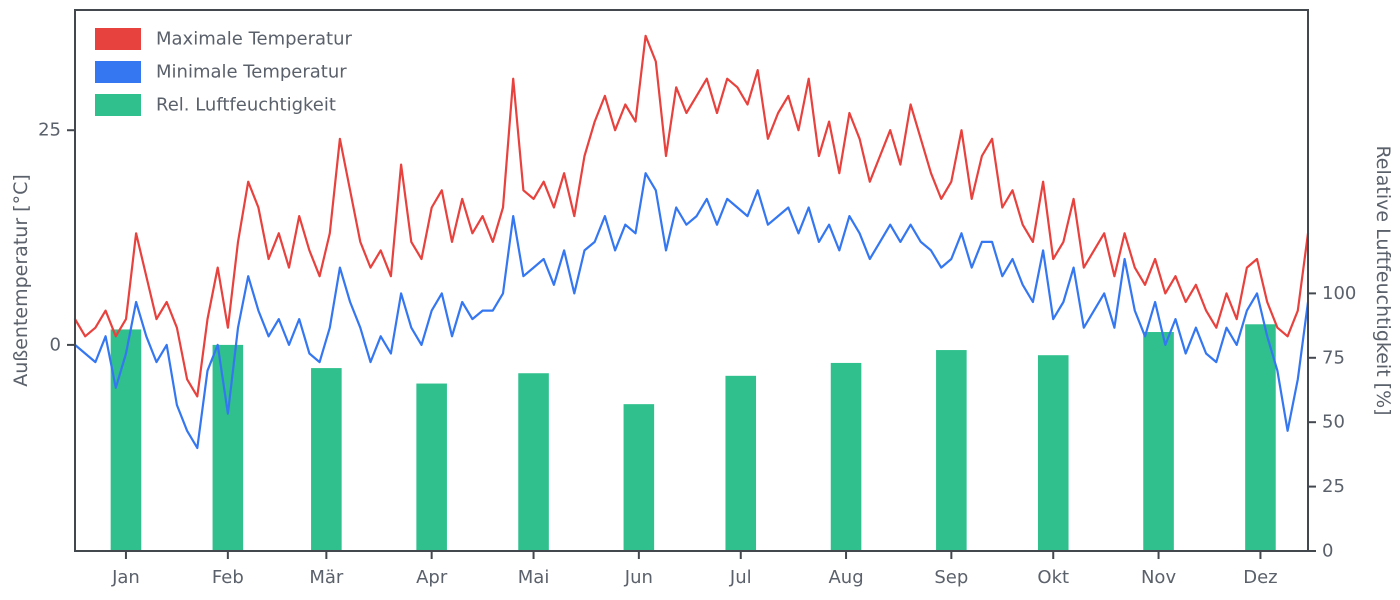  Describe the element at coordinates (638, 577) in the screenshot. I see `x-tick-label-Jun: Jun` at that location.